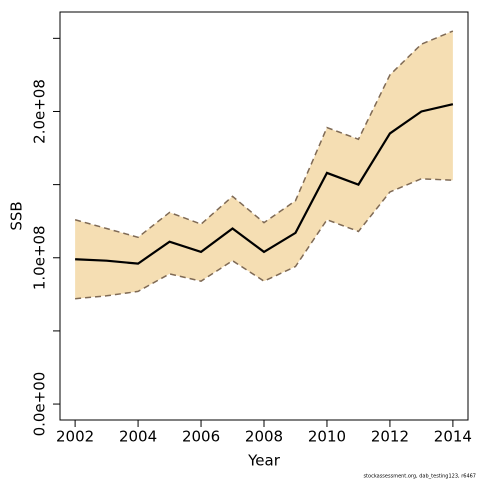 This screenshot has width=480, height=480. Describe the element at coordinates (201, 437) in the screenshot. I see `x-tick-label: 2006` at that location.